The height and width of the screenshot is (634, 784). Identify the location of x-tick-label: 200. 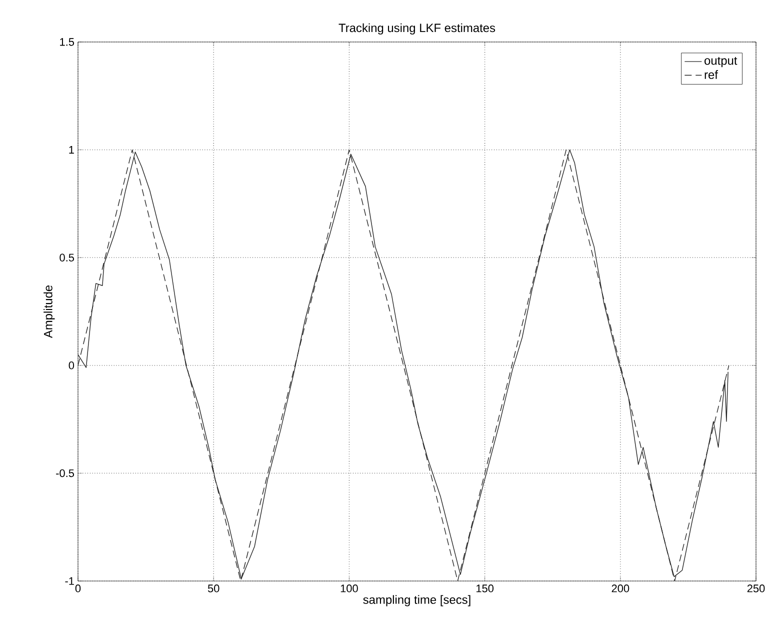
(621, 588).